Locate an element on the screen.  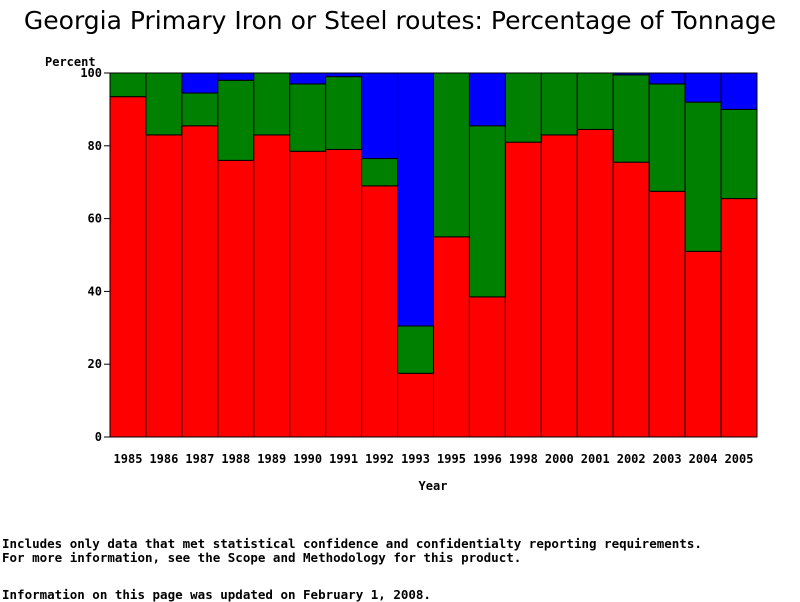
x-tick-label-2001: 2001 is located at coordinates (595, 459).